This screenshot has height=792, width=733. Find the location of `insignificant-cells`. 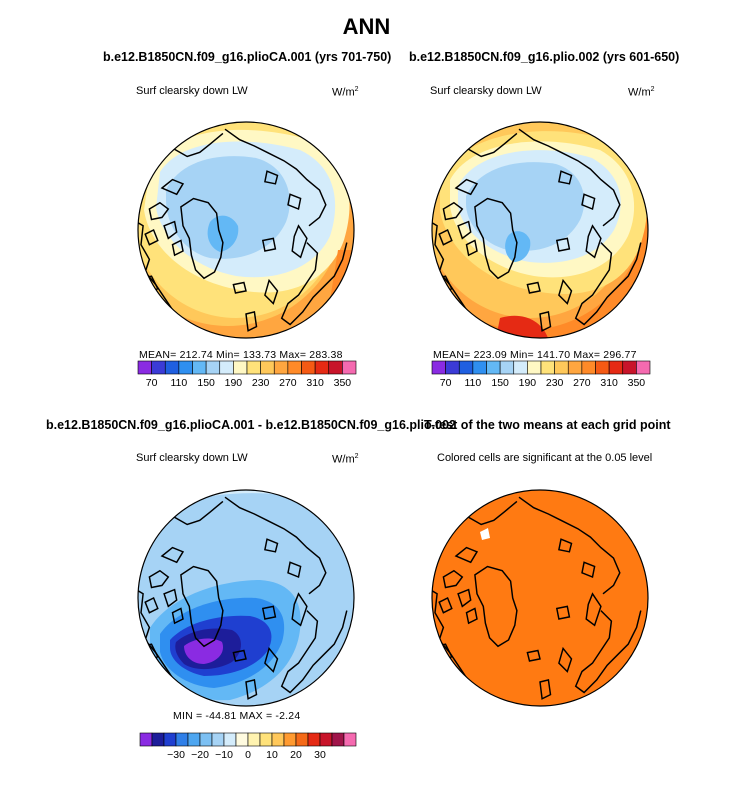

insignificant-cells is located at coordinates (485, 534).